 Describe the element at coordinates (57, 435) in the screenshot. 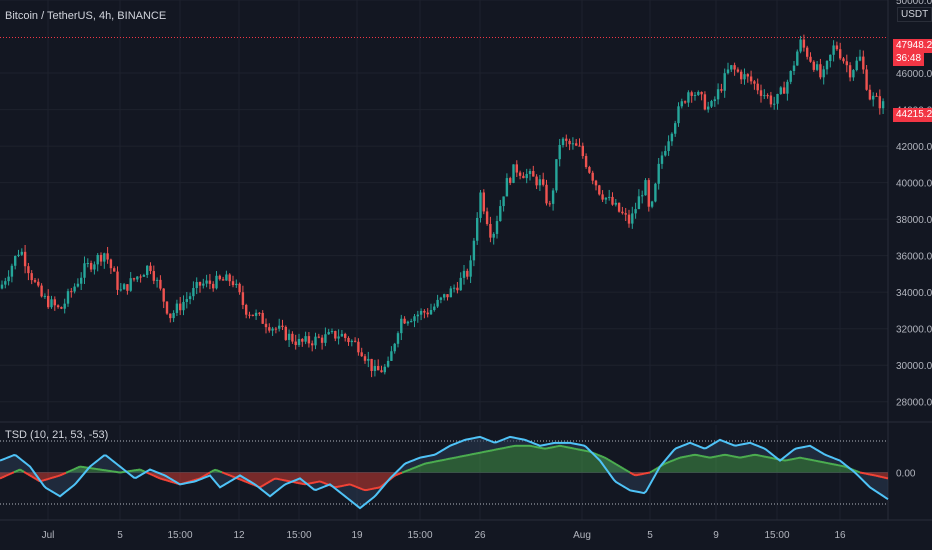

I see `indicator-title: TSD (10, 21, 53, -53)` at that location.